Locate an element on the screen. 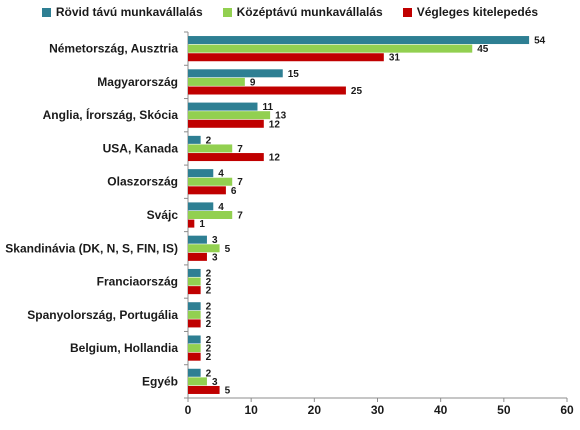 This screenshot has width=580, height=430. x-tick-label: 60 is located at coordinates (567, 410).